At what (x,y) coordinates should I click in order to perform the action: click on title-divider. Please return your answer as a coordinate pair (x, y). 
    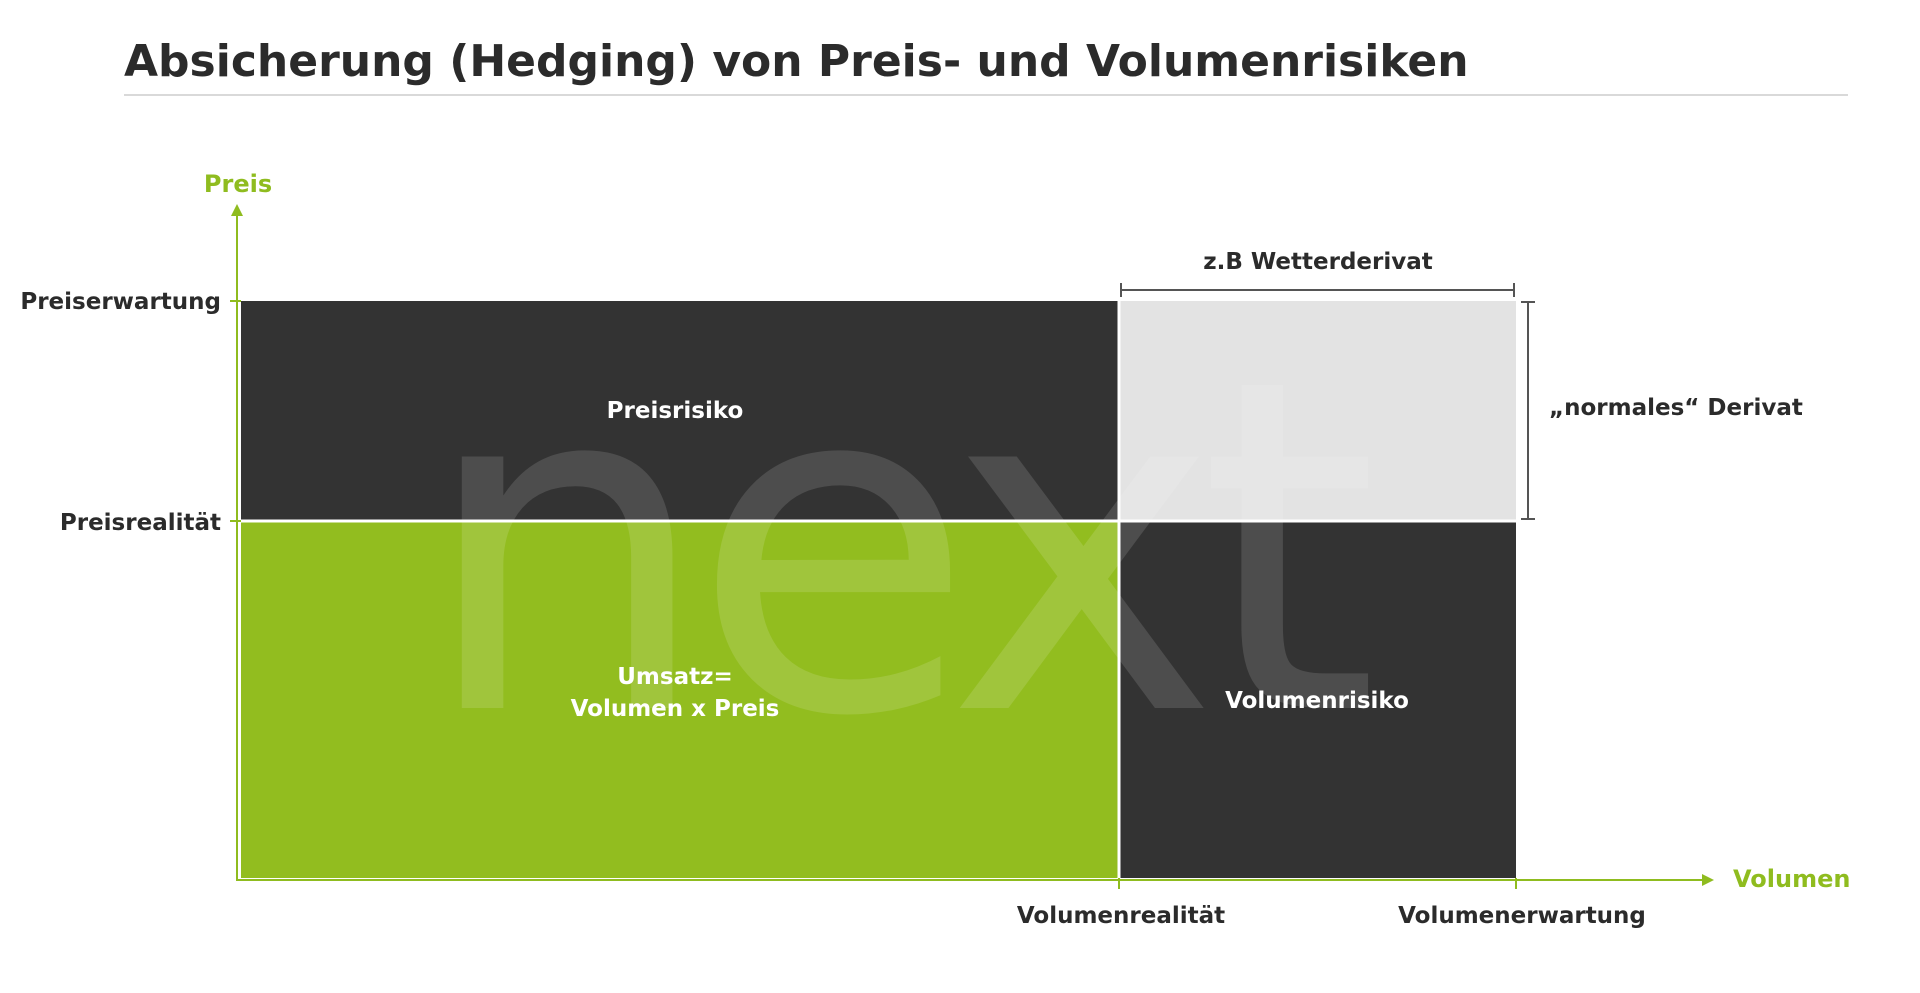
    Looking at the image, I should click on (986, 95).